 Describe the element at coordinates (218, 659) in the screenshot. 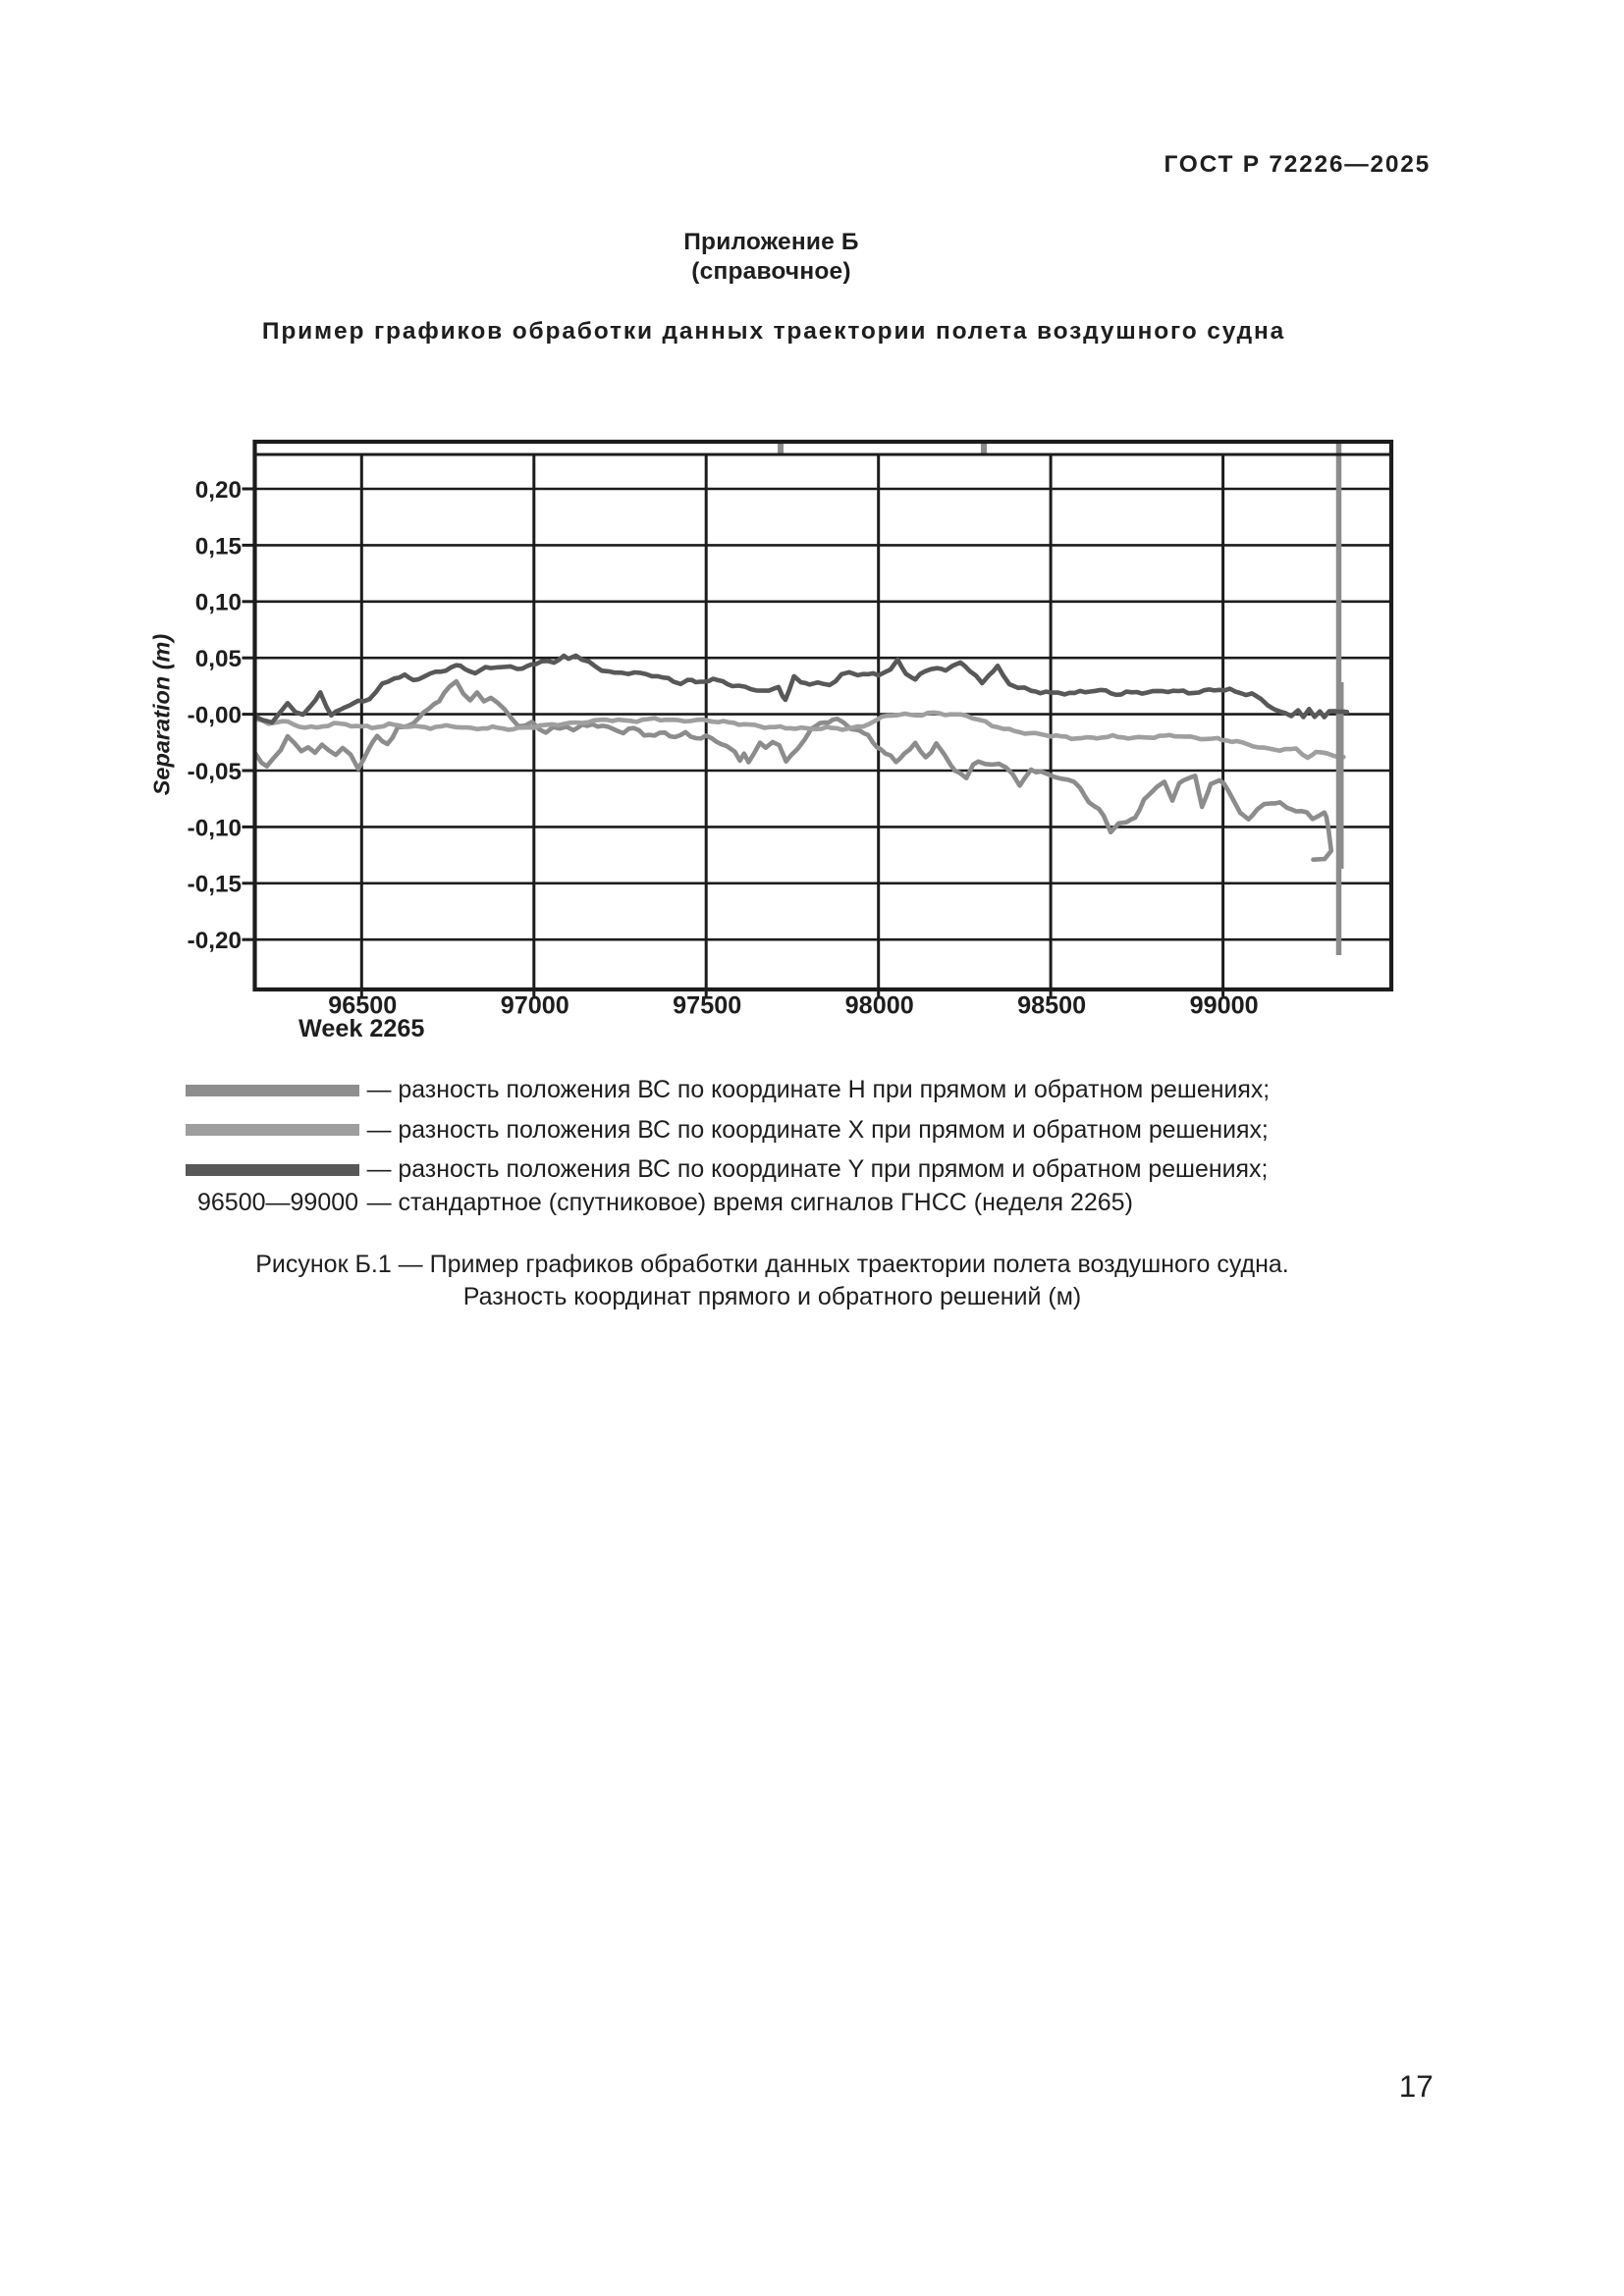

I see `svg-text: 0,05` at that location.